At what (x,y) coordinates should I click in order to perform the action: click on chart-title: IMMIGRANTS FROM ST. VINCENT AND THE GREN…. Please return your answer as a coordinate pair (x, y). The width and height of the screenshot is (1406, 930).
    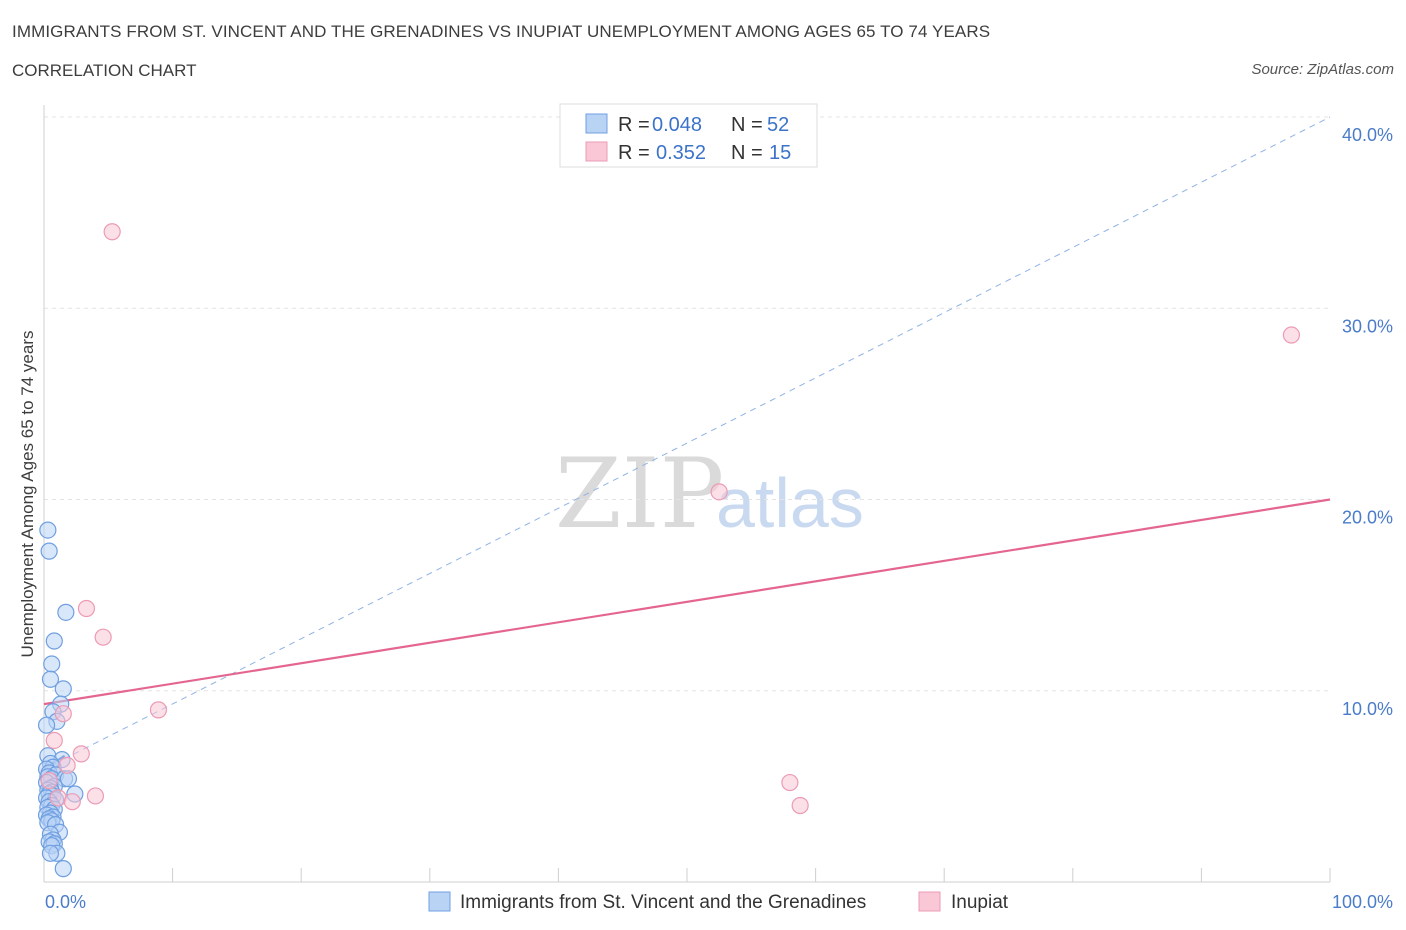
    Looking at the image, I should click on (501, 31).